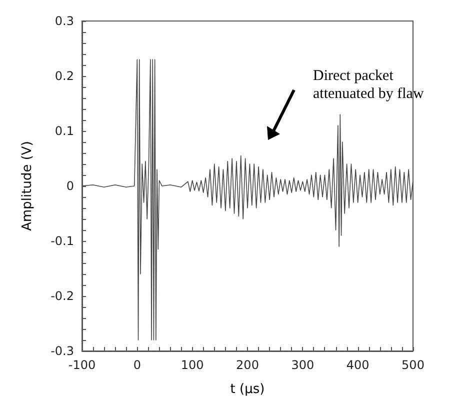 This screenshot has width=469, height=405. I want to click on x-tick-label: 0, so click(137, 365).